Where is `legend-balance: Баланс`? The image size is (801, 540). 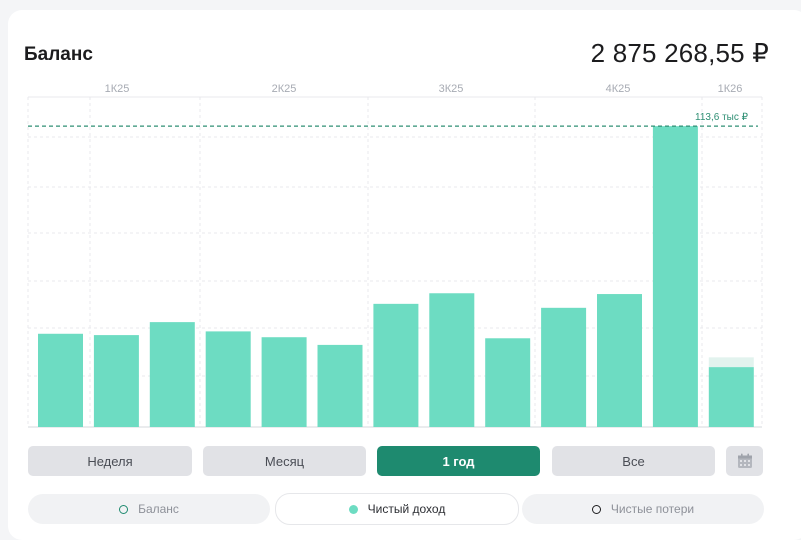 legend-balance: Баланс is located at coordinates (149, 509).